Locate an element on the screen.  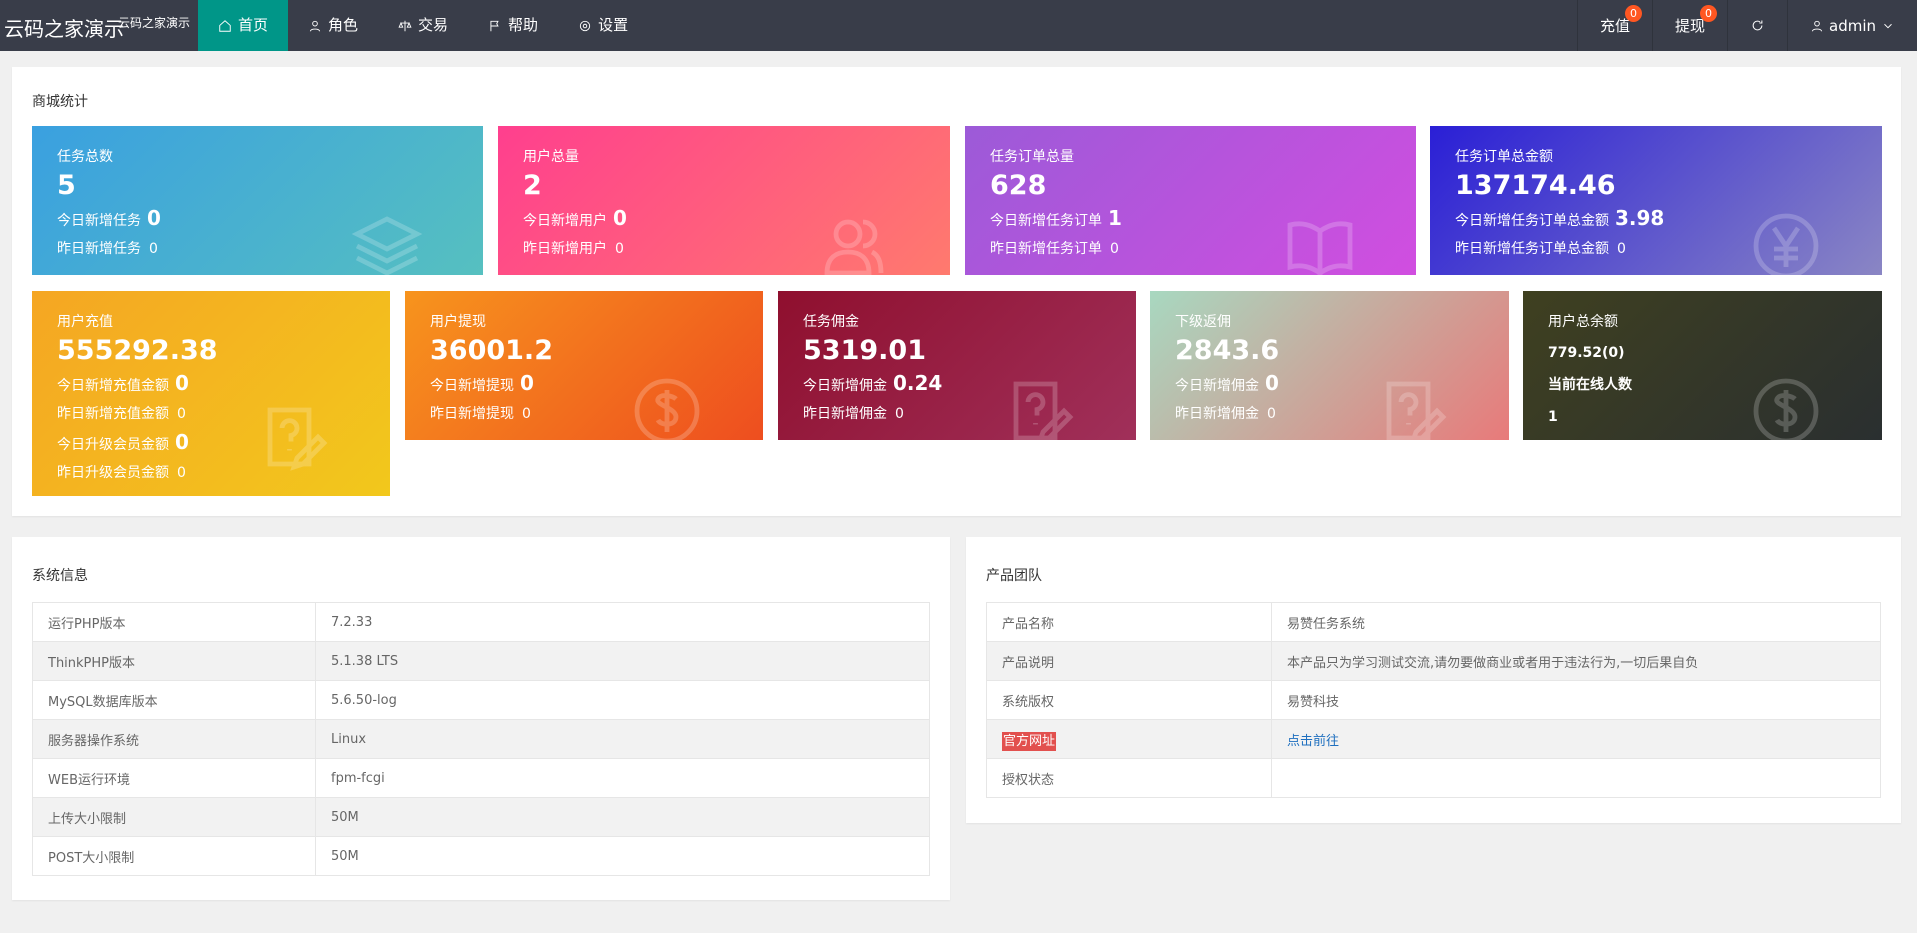
line-label: 昨日新增佣金 is located at coordinates (1217, 414).